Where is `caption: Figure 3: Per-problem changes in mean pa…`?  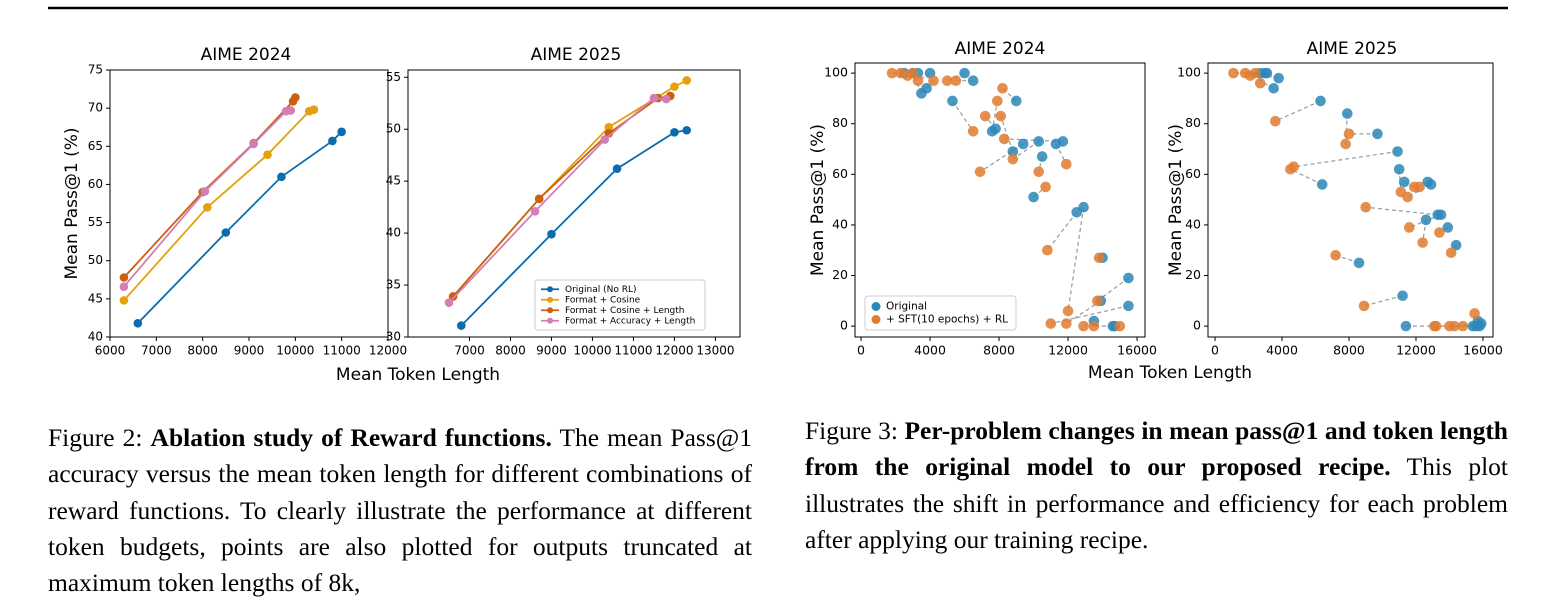
caption: Figure 3: Per-problem changes in mean pa… is located at coordinates (1156, 485).